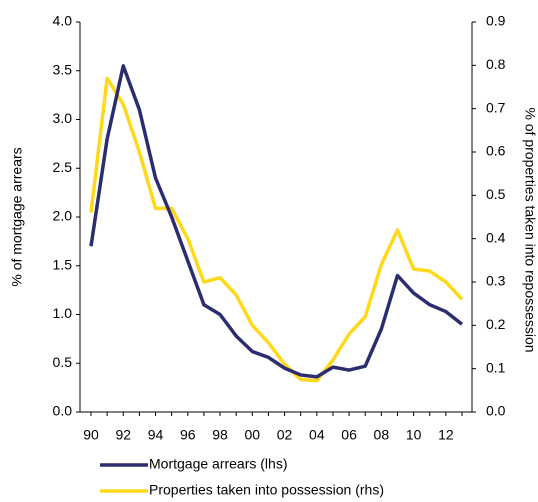 Image resolution: width=538 pixels, height=502 pixels. Describe the element at coordinates (63, 411) in the screenshot. I see `y-tick-label: 0.0` at that location.